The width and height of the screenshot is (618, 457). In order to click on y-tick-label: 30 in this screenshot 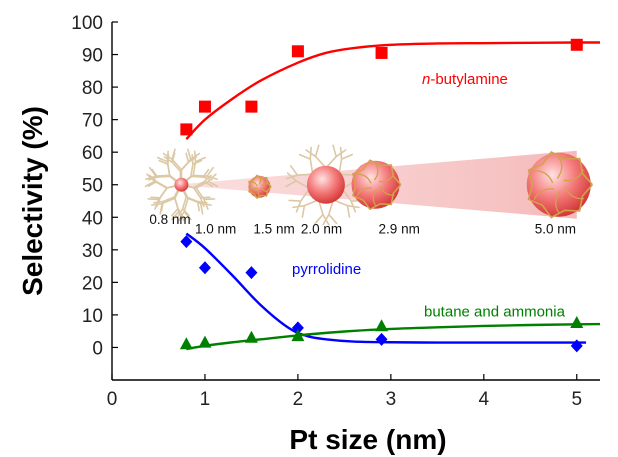, I will do `click(92, 251)`.